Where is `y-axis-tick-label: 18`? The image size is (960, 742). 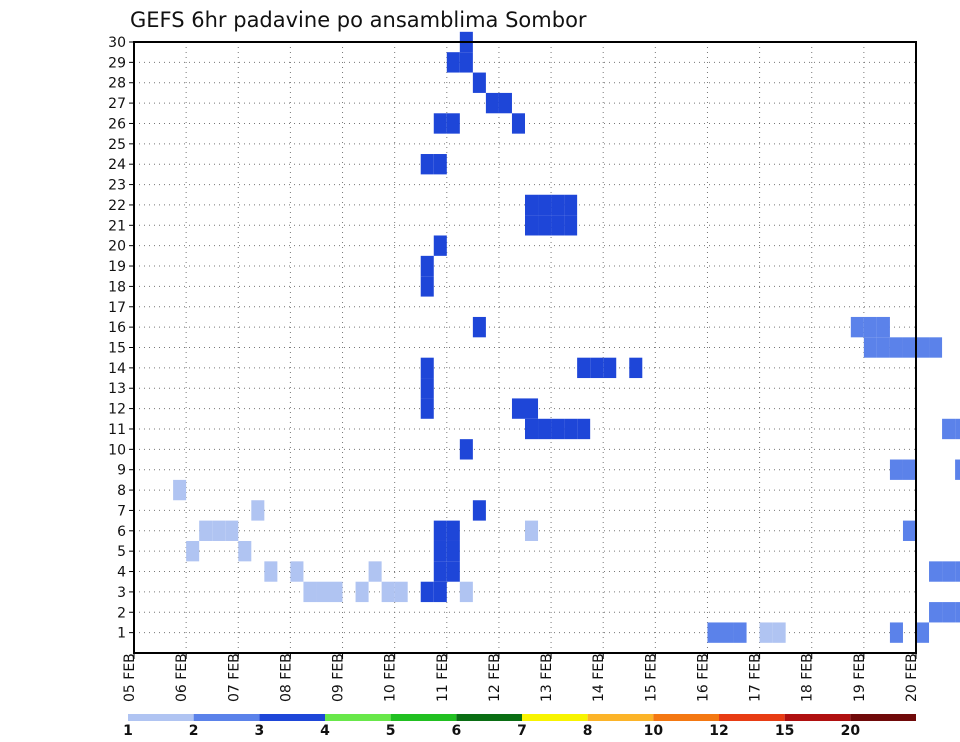 y-axis-tick-label: 18 is located at coordinates (117, 287).